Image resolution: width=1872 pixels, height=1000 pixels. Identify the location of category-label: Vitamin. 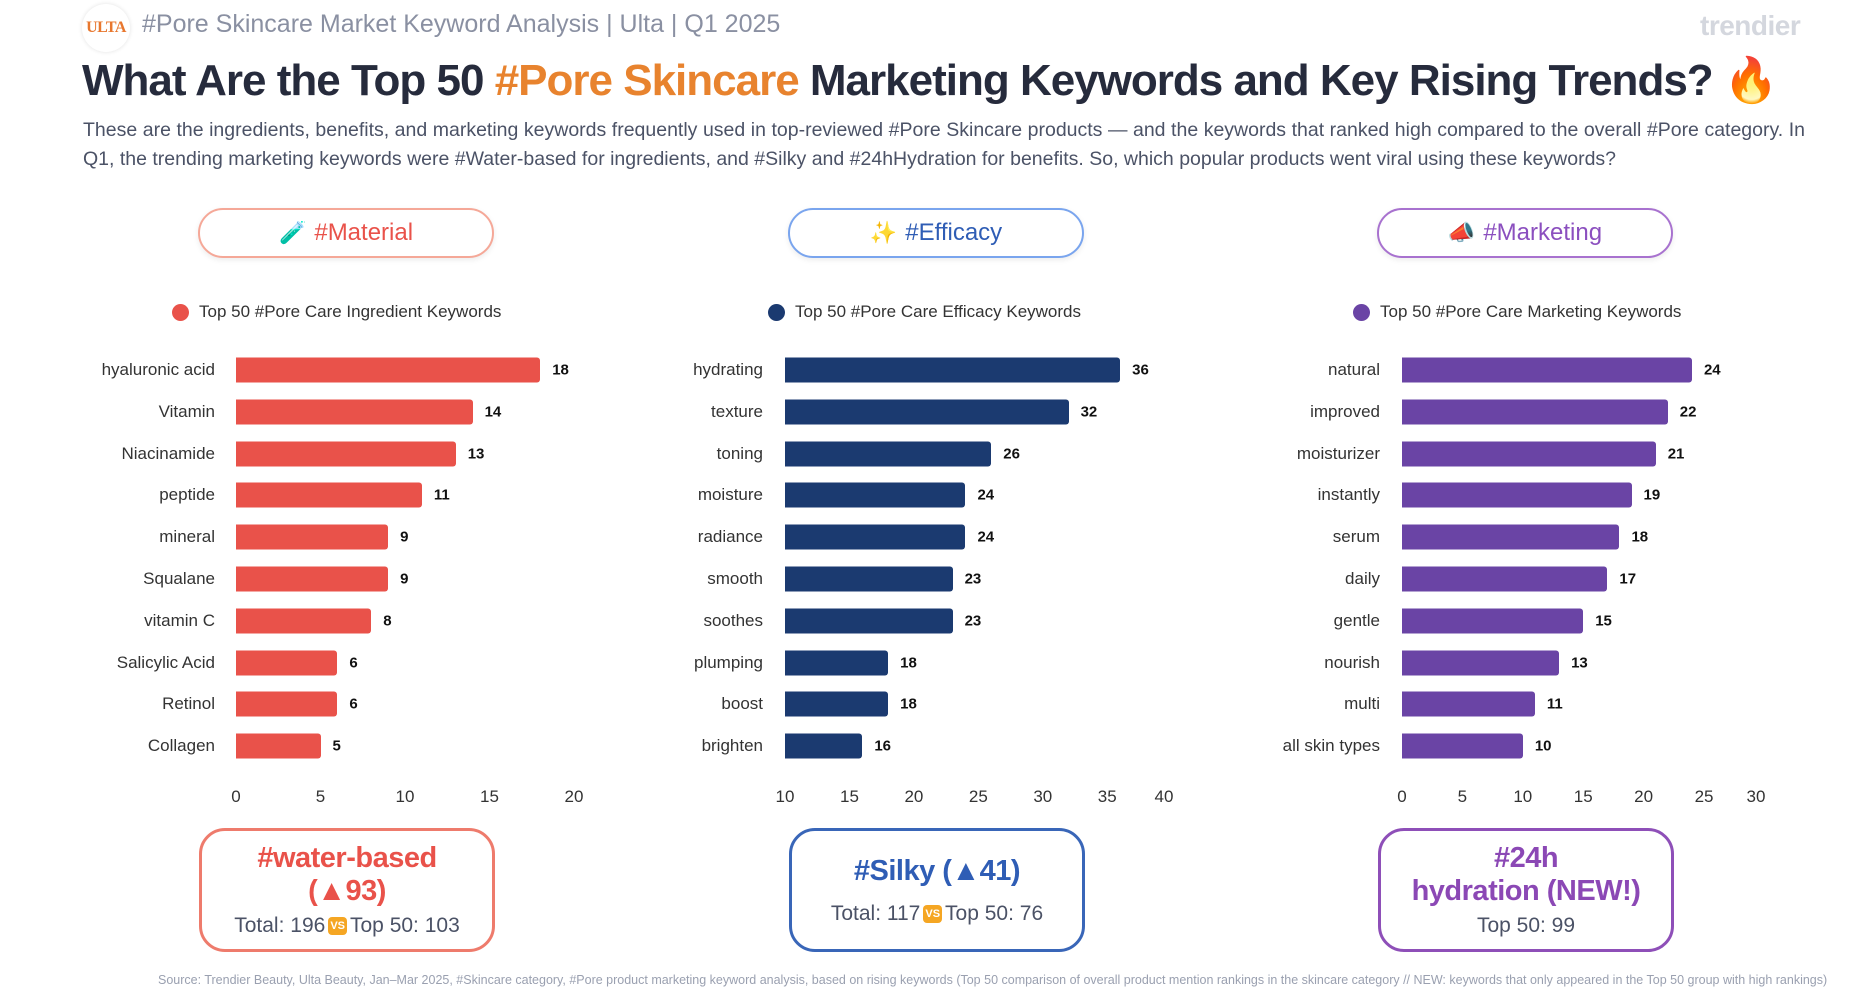
(186, 411).